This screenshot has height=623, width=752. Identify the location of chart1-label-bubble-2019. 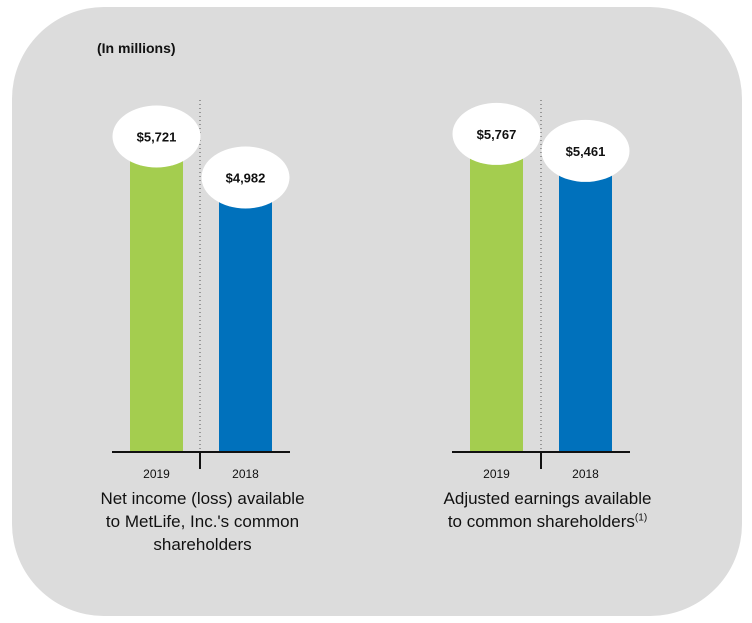
(156, 136).